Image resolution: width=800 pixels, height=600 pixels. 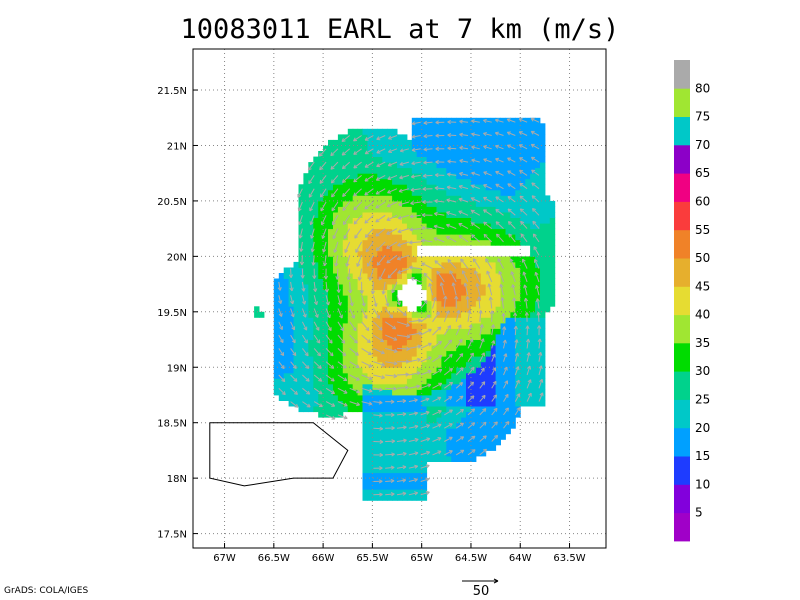 I want to click on colorbar-label: 70, so click(x=702, y=145).